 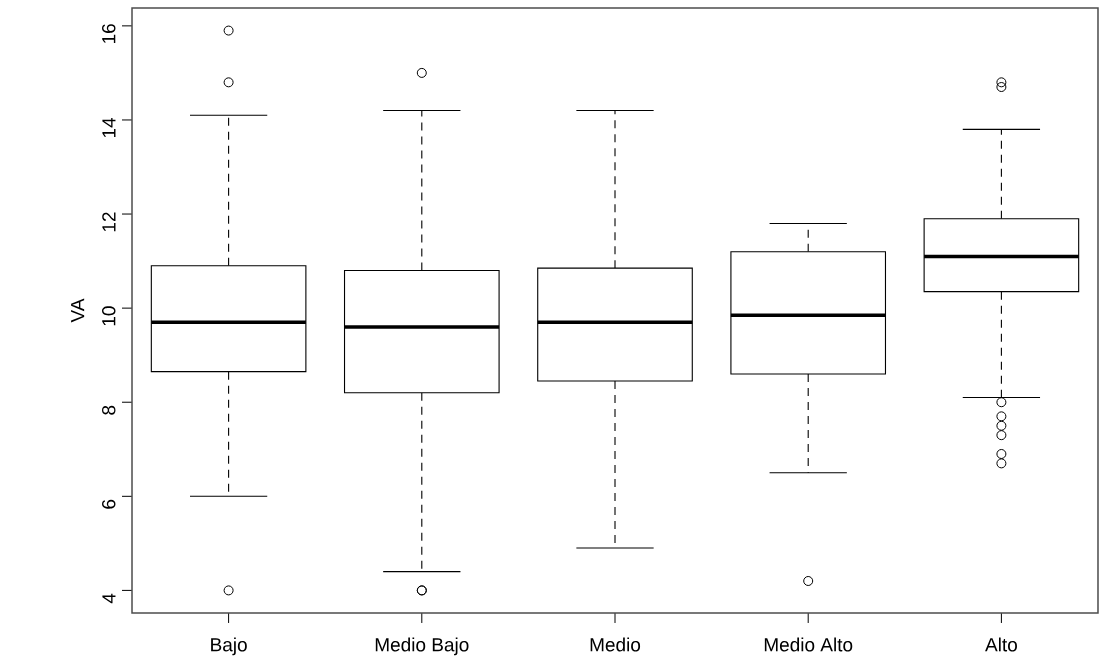 What do you see at coordinates (808, 644) in the screenshot?
I see `x-tick-label: Medio Alto` at bounding box center [808, 644].